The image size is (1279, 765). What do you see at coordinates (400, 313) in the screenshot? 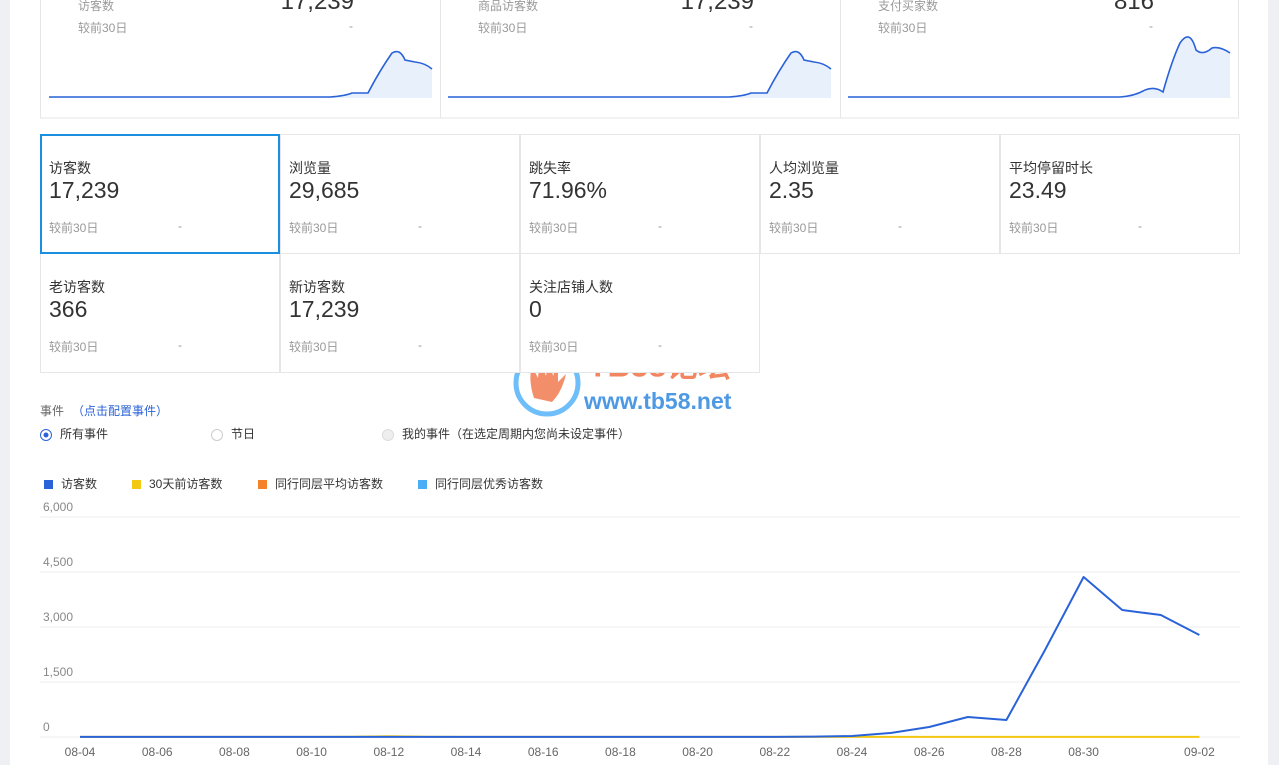
I see `metric-card: 新访客数 17,239 较前30日 -` at bounding box center [400, 313].